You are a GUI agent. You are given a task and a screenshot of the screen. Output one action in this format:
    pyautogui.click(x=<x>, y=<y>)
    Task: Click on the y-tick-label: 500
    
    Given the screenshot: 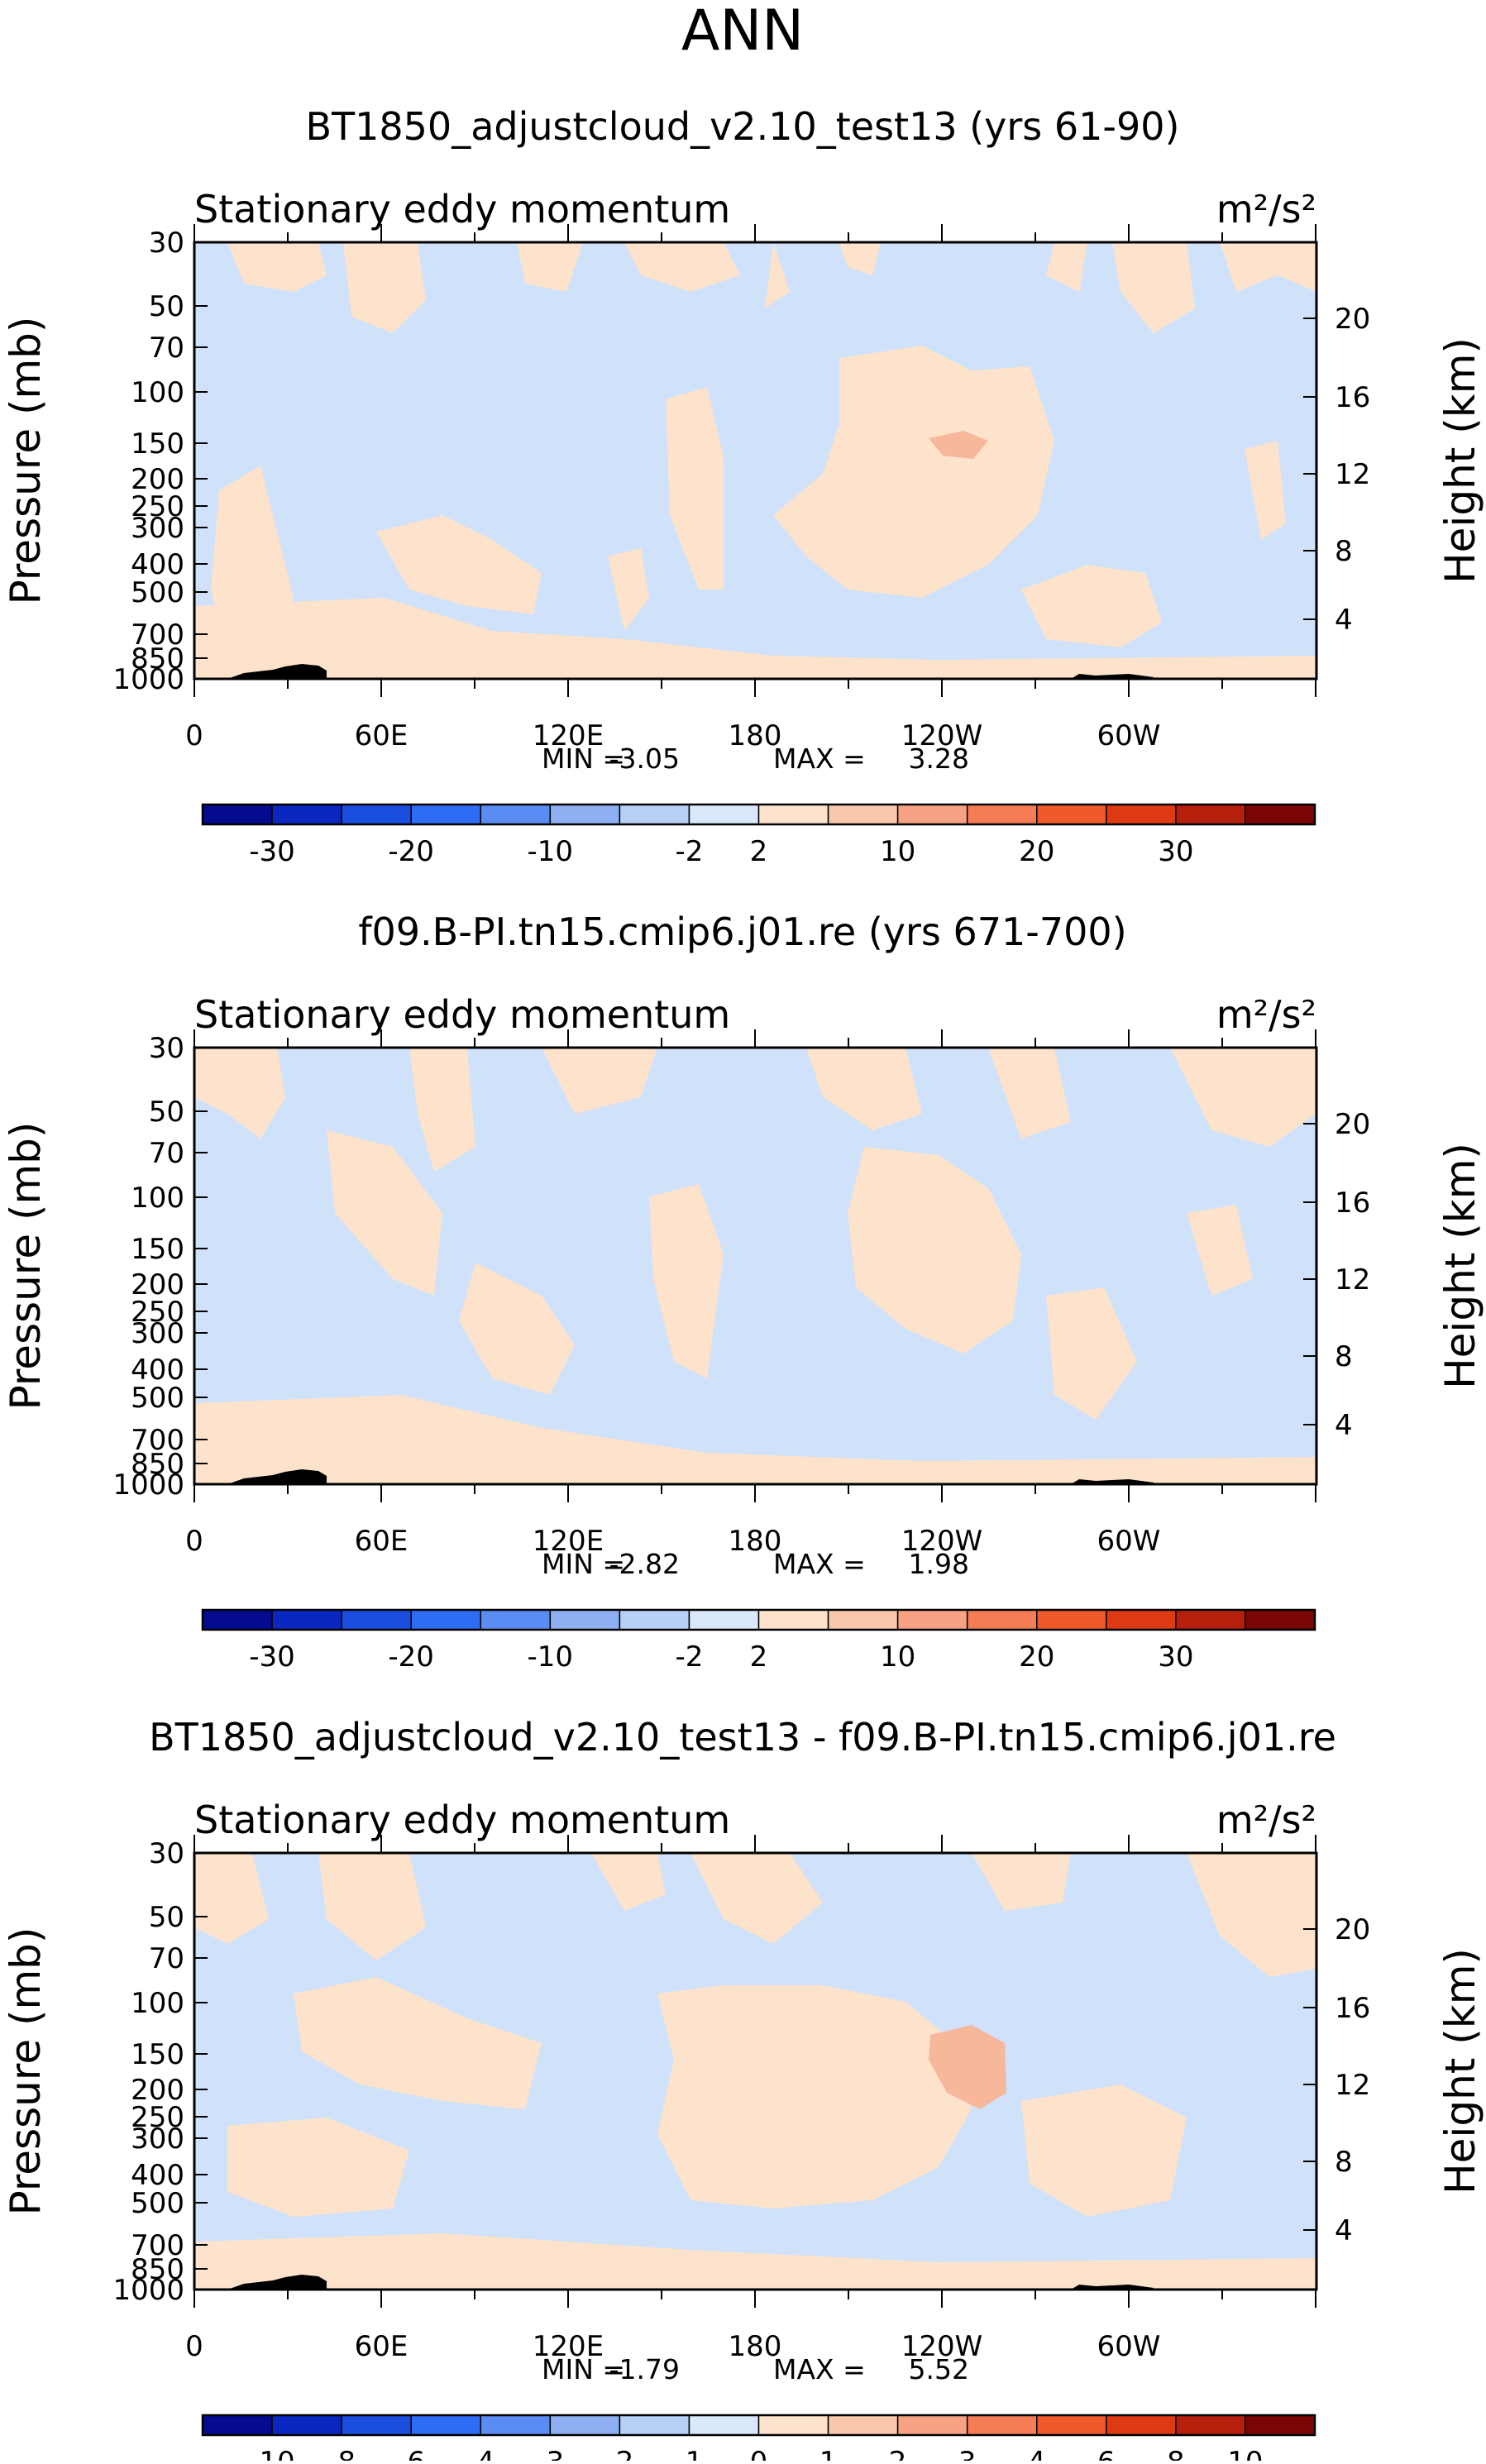 What is the action you would take?
    pyautogui.click(x=157, y=1399)
    